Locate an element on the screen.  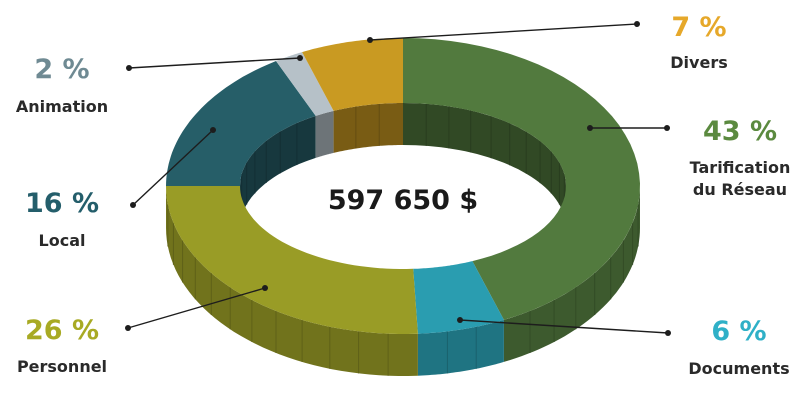
leader-end-dot-documents is located at coordinates (668, 333).